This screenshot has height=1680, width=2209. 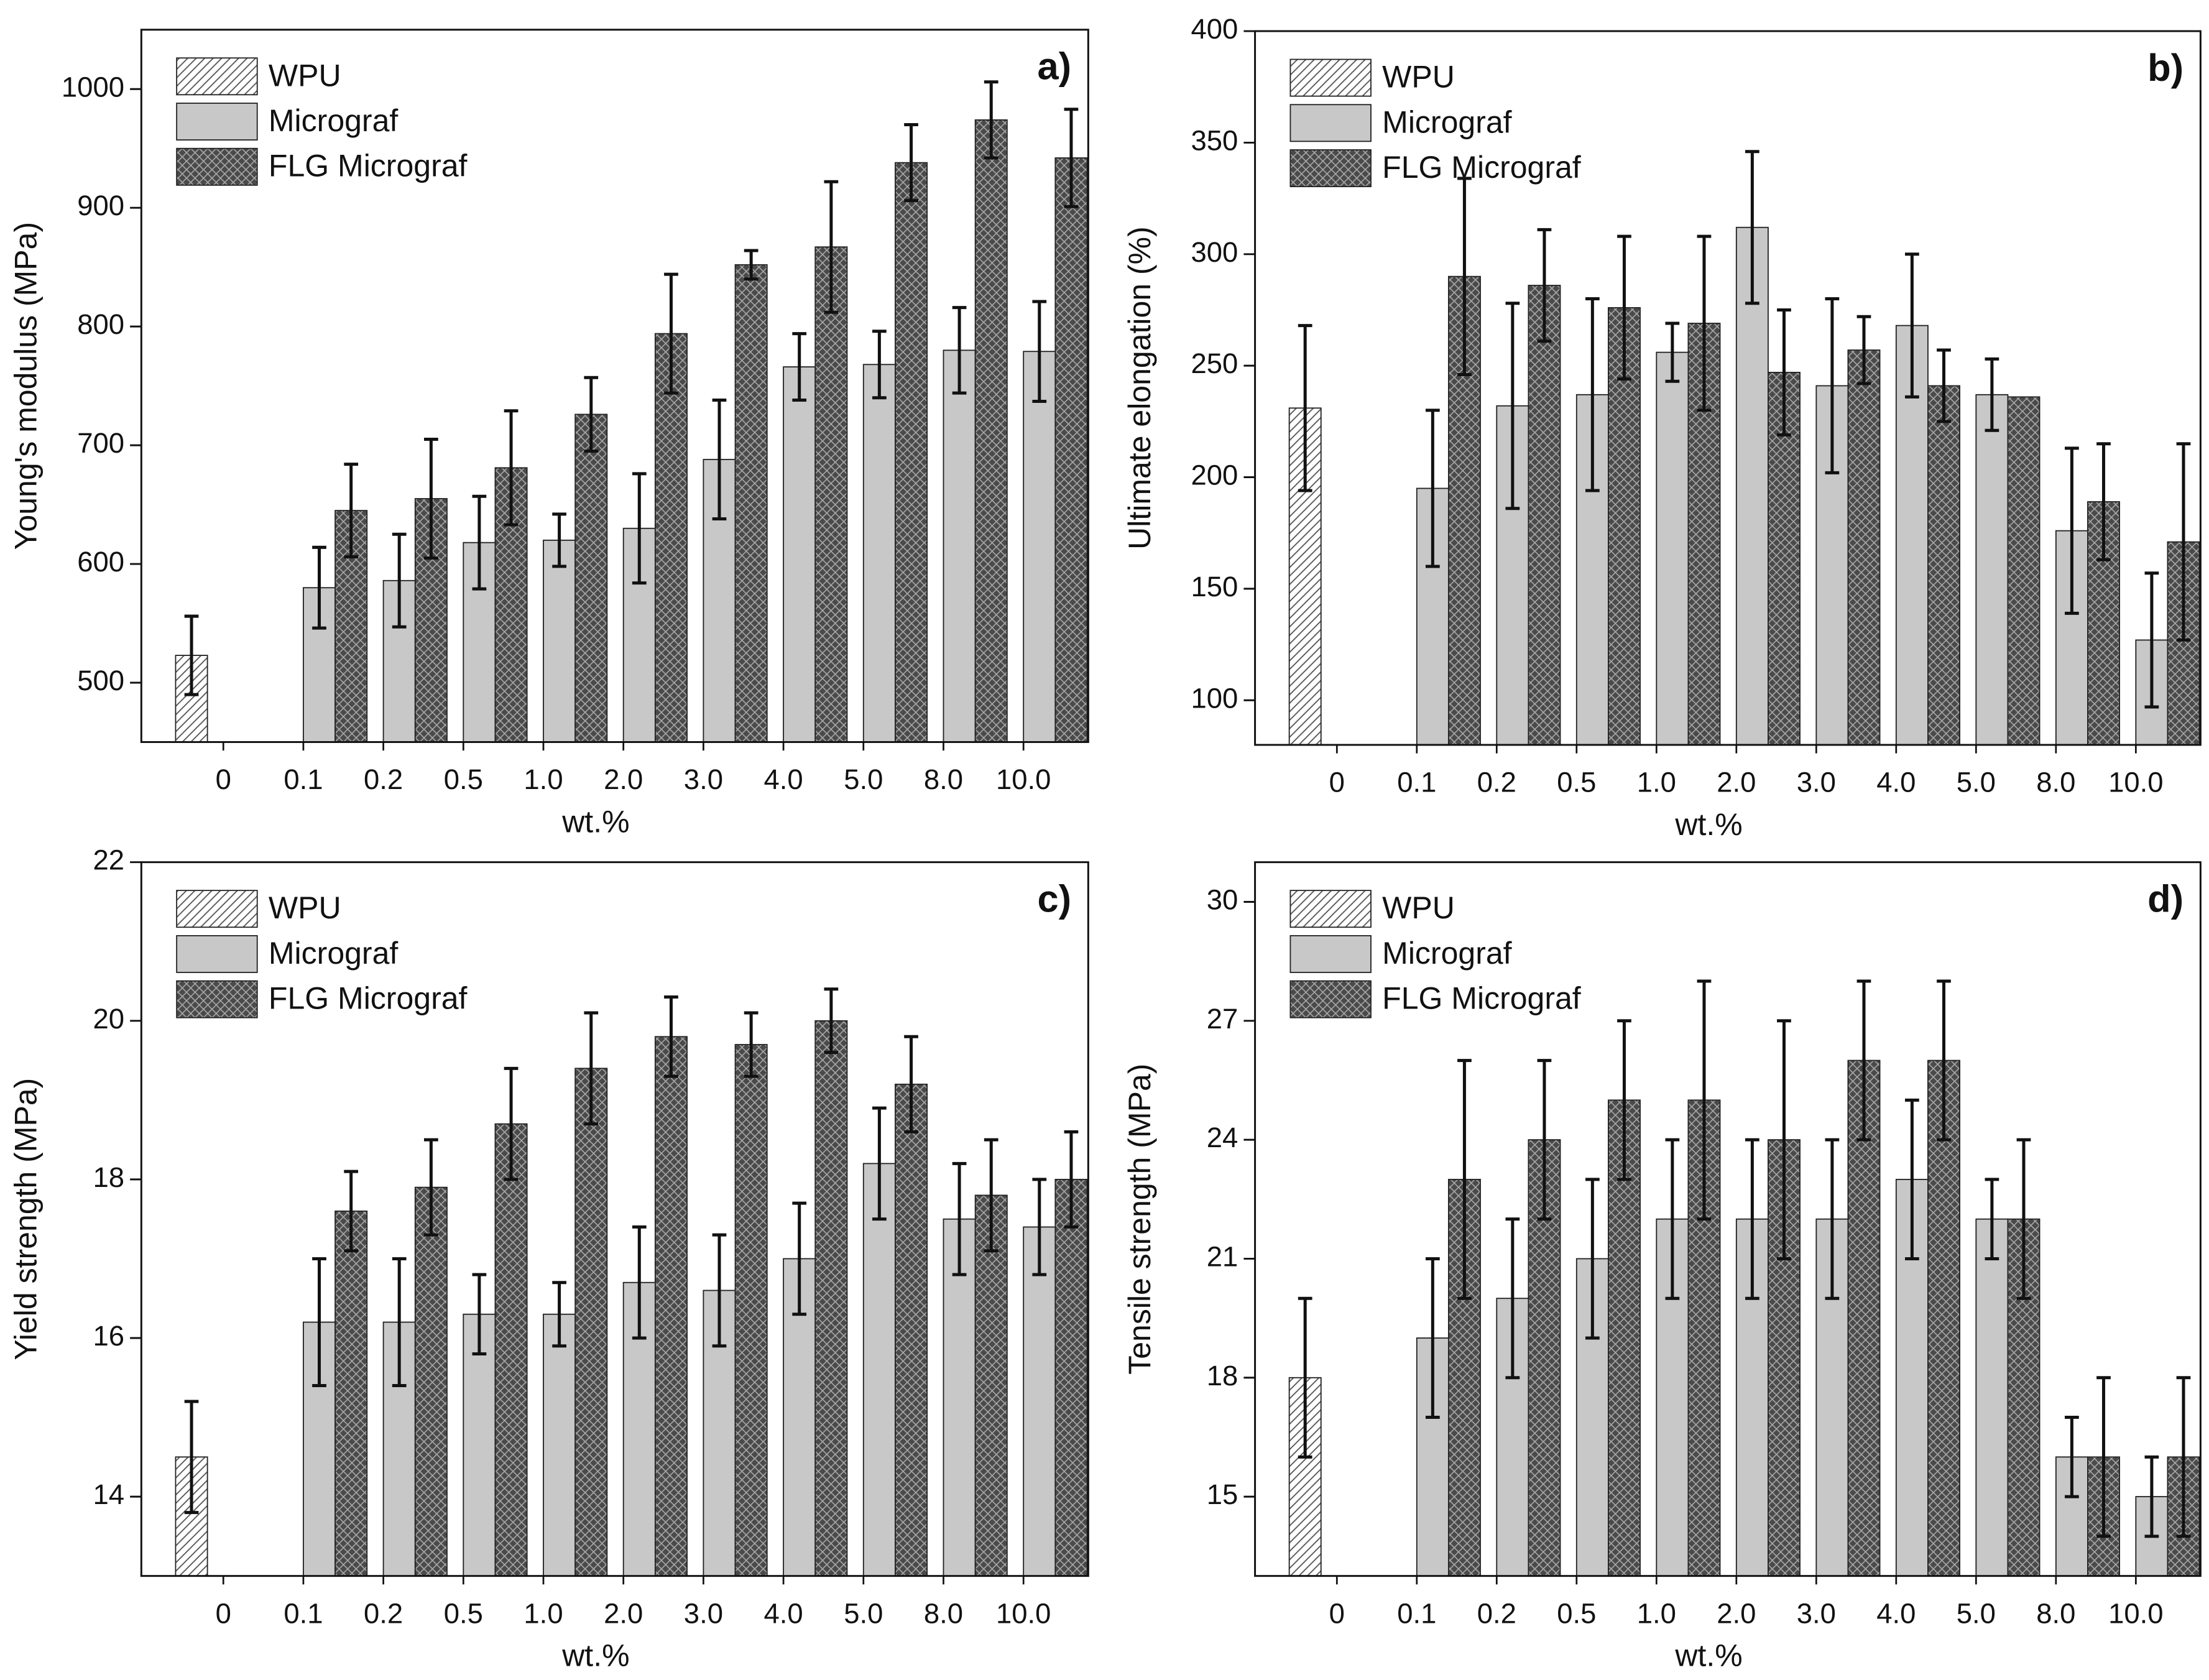 What do you see at coordinates (1222, 1494) in the screenshot?
I see `y-tick-label: 15` at bounding box center [1222, 1494].